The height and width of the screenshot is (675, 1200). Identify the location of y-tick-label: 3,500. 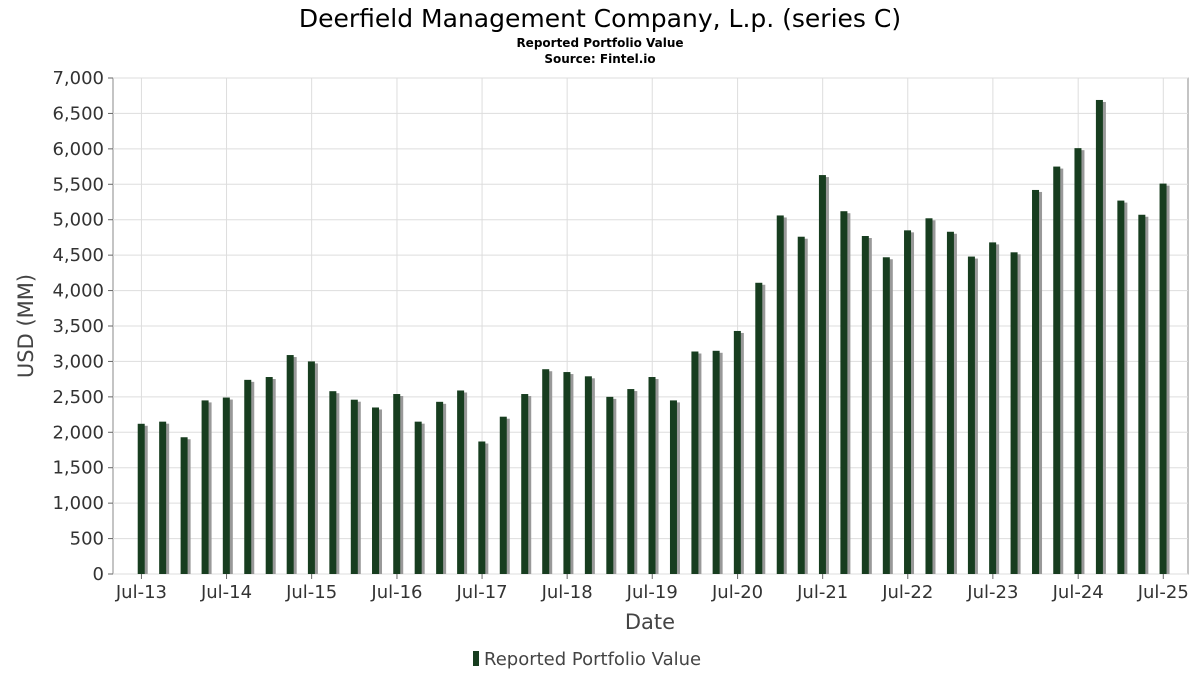
(78, 326).